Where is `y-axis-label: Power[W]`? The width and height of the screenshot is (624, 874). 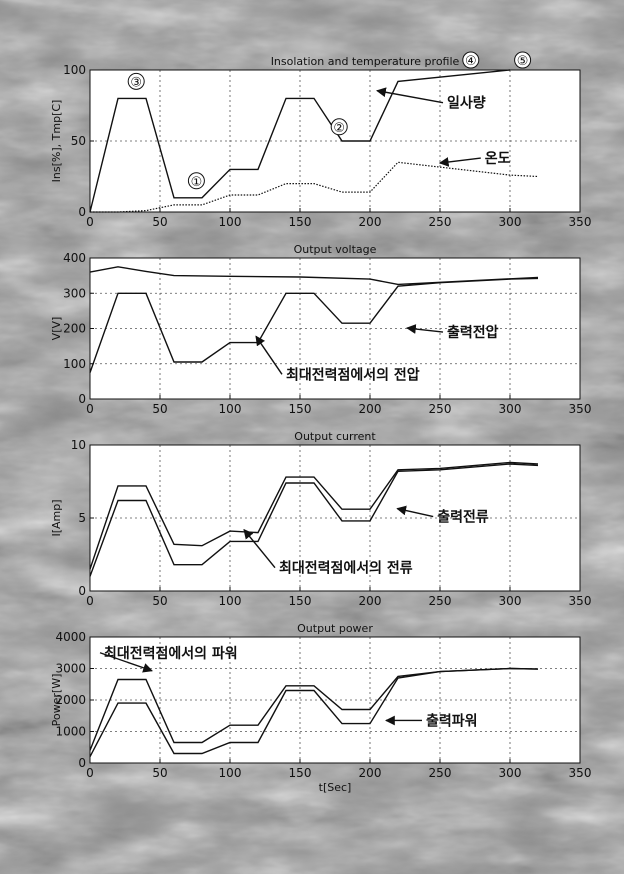
y-axis-label: Power[W] is located at coordinates (56, 700).